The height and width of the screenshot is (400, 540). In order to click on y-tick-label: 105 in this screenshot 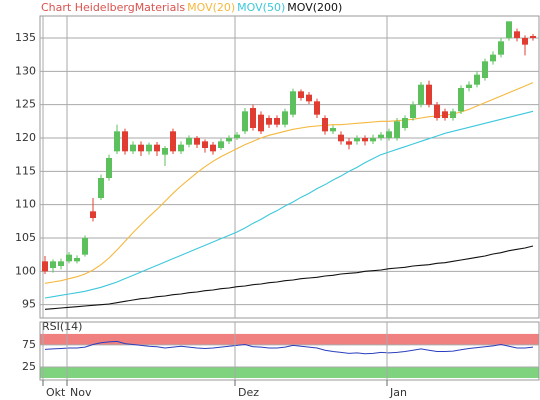, I will do `click(25, 237)`.